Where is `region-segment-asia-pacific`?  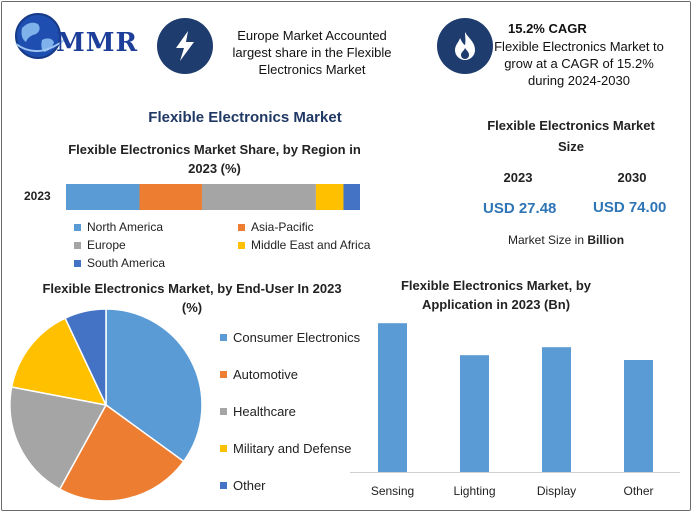
region-segment-asia-pacific is located at coordinates (170, 197).